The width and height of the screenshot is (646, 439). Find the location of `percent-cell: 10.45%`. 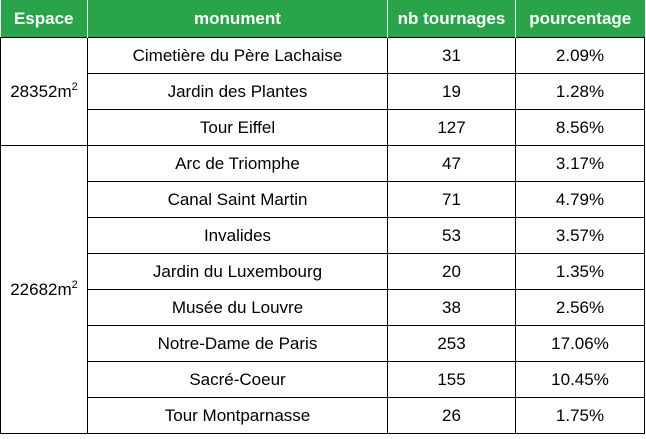

percent-cell: 10.45% is located at coordinates (580, 379).